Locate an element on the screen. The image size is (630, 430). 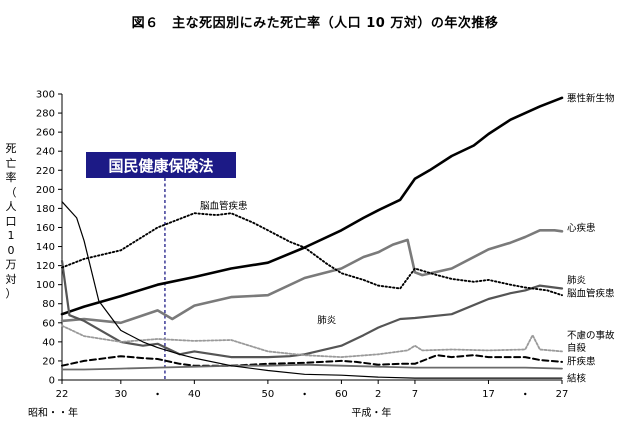
series-label: 心疾患 is located at coordinates (581, 228).